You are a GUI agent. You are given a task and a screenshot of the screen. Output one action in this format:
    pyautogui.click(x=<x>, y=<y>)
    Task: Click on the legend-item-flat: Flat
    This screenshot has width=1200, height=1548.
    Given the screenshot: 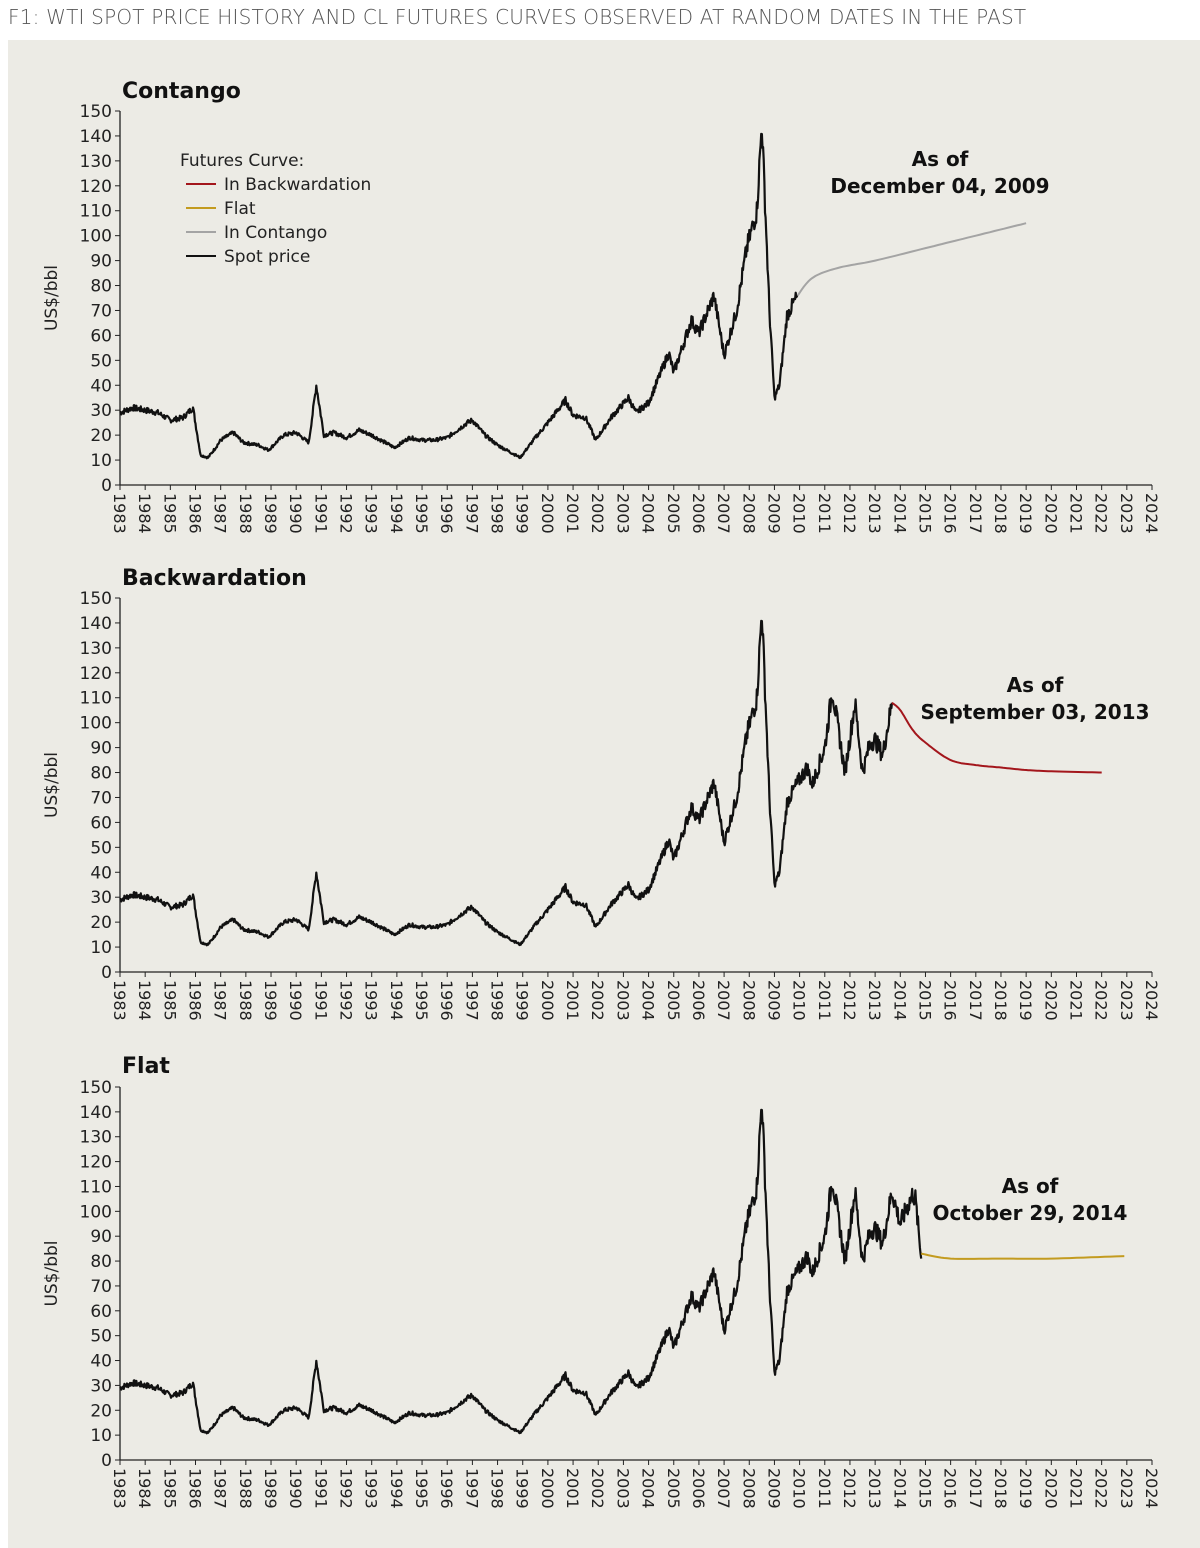 What is the action you would take?
    pyautogui.click(x=221, y=209)
    